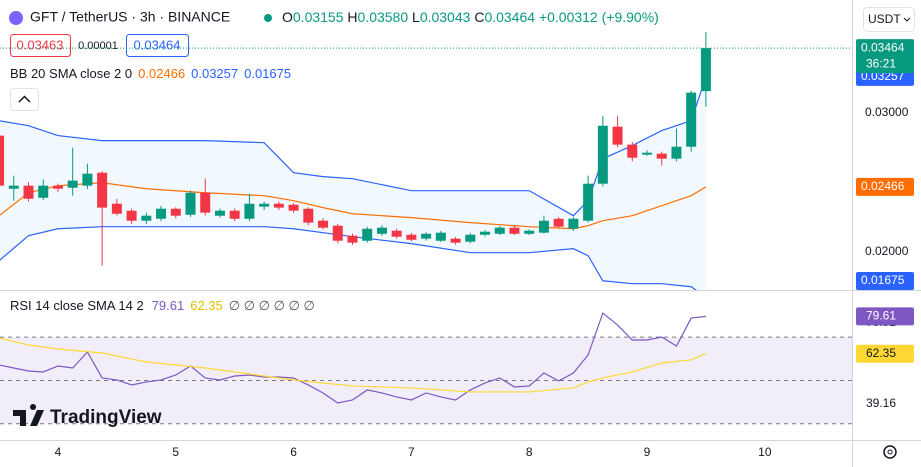 The width and height of the screenshot is (921, 467). What do you see at coordinates (318, 17) in the screenshot?
I see `ohlc-value: 0.03155` at bounding box center [318, 17].